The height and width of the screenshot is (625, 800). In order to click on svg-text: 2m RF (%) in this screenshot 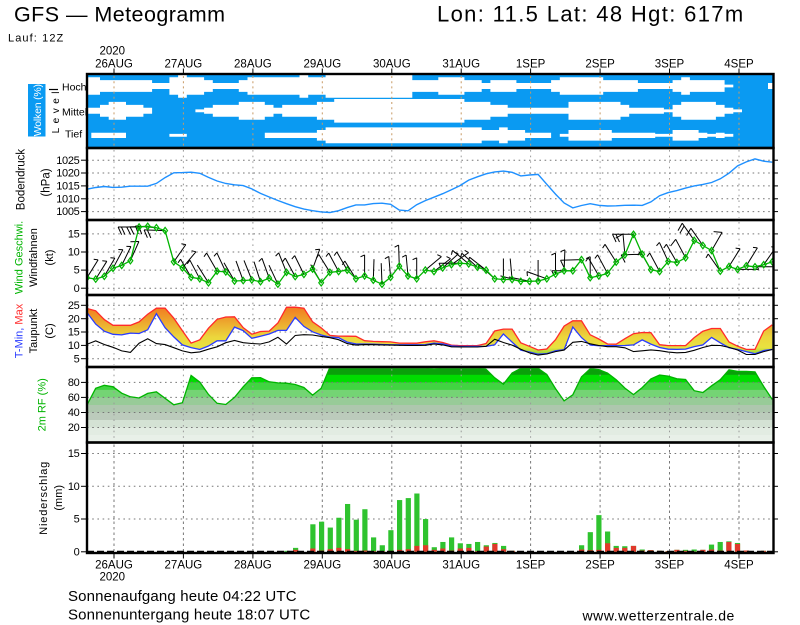, I will do `click(43, 404)`.